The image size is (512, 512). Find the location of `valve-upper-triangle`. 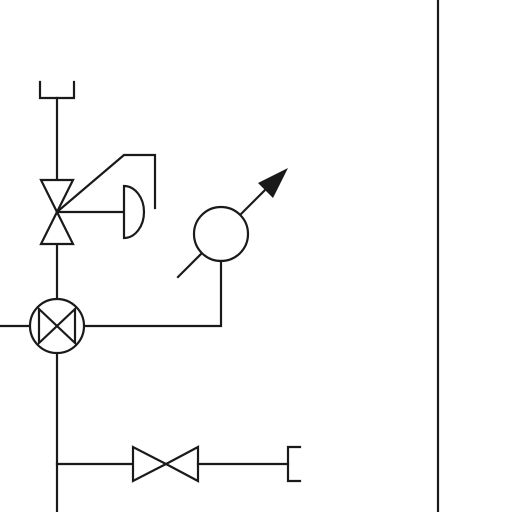

valve-upper-triangle is located at coordinates (57, 196).